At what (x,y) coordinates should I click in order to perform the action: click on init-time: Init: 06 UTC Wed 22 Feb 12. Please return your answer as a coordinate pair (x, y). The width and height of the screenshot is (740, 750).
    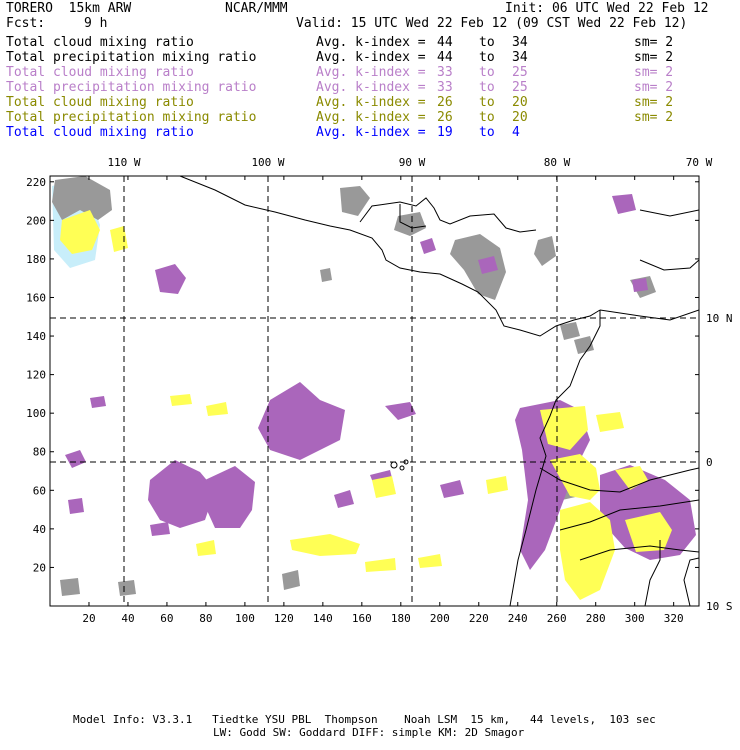
    Looking at the image, I should click on (607, 8).